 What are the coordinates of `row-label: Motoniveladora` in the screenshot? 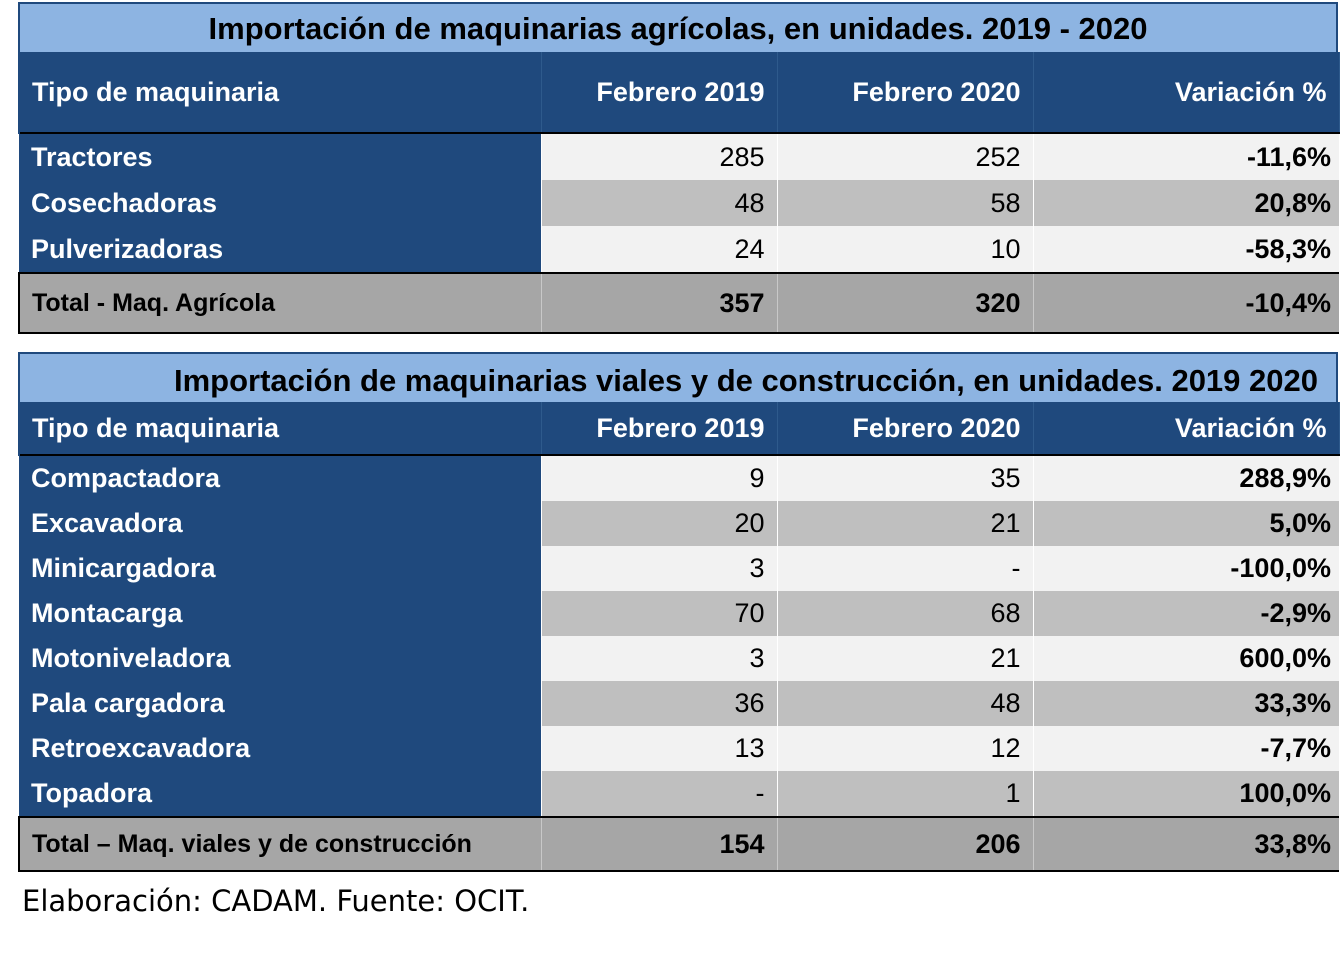 It's located at (280, 658).